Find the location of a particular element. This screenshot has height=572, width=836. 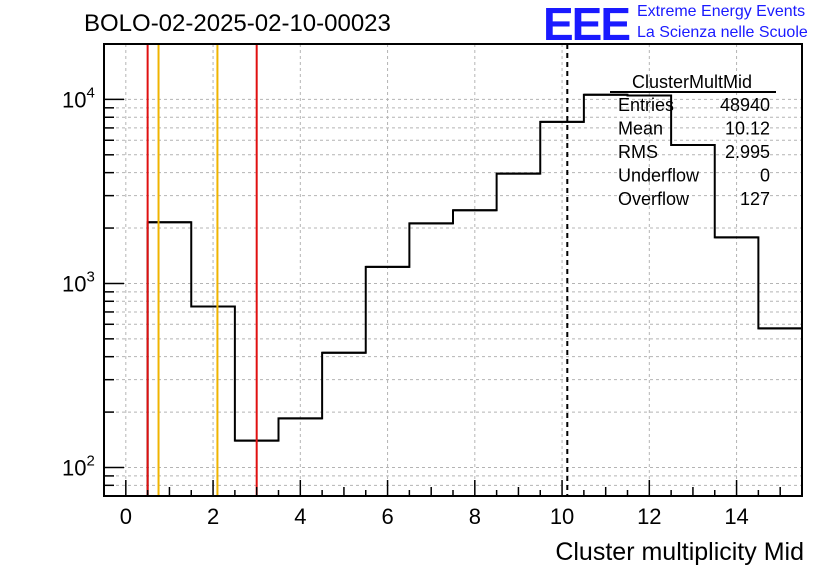

stats-value: 2.995 is located at coordinates (747, 152).